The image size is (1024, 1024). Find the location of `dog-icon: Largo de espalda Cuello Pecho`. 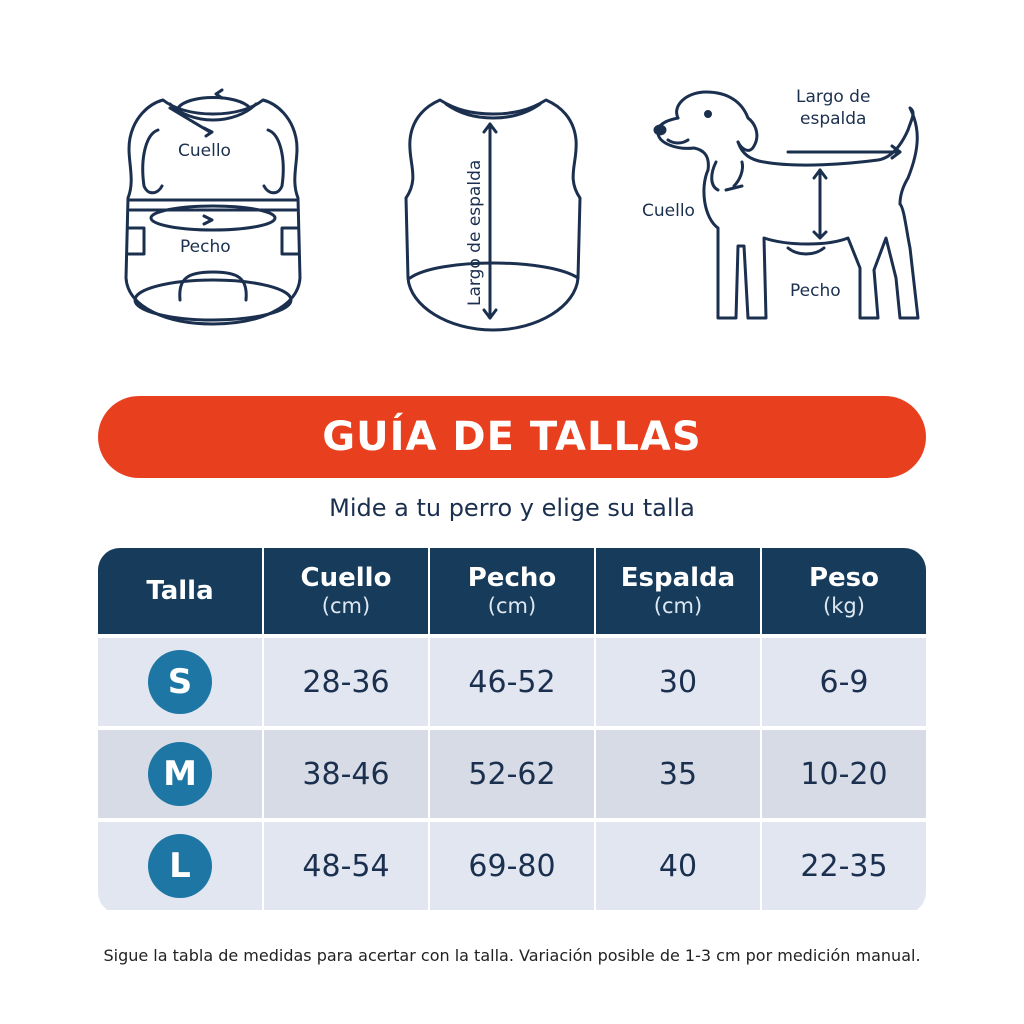

dog-icon: Largo de espalda Cuello Pecho is located at coordinates (781, 203).